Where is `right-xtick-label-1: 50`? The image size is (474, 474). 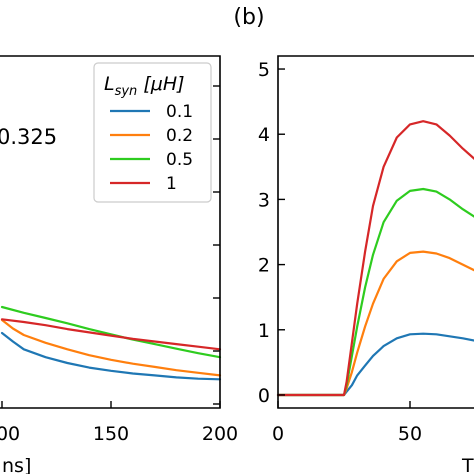
right-xtick-label-1: 50 is located at coordinates (410, 434).